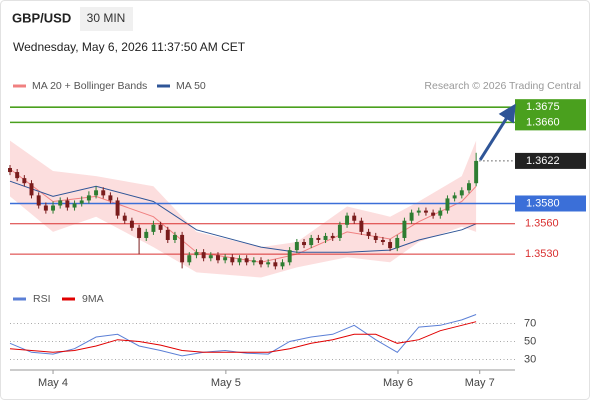 Image resolution: width=590 pixels, height=400 pixels. What do you see at coordinates (502, 86) in the screenshot?
I see `credit: Research © 2026 Trading Central` at bounding box center [502, 86].